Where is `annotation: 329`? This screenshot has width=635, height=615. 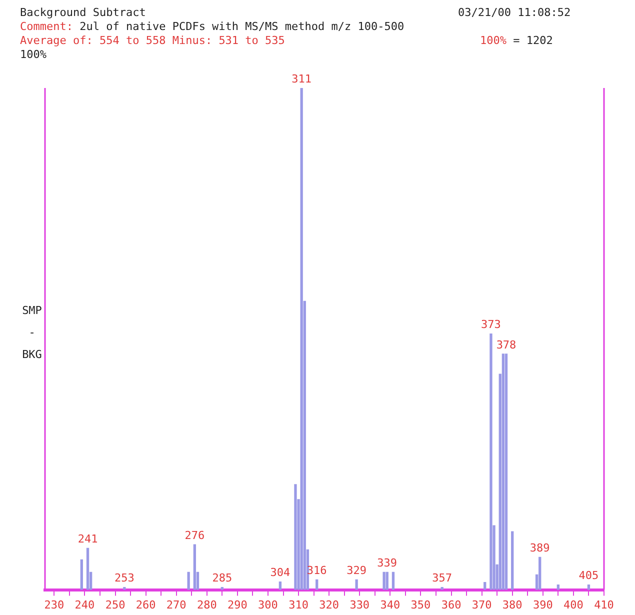
annotation: 329 is located at coordinates (356, 571).